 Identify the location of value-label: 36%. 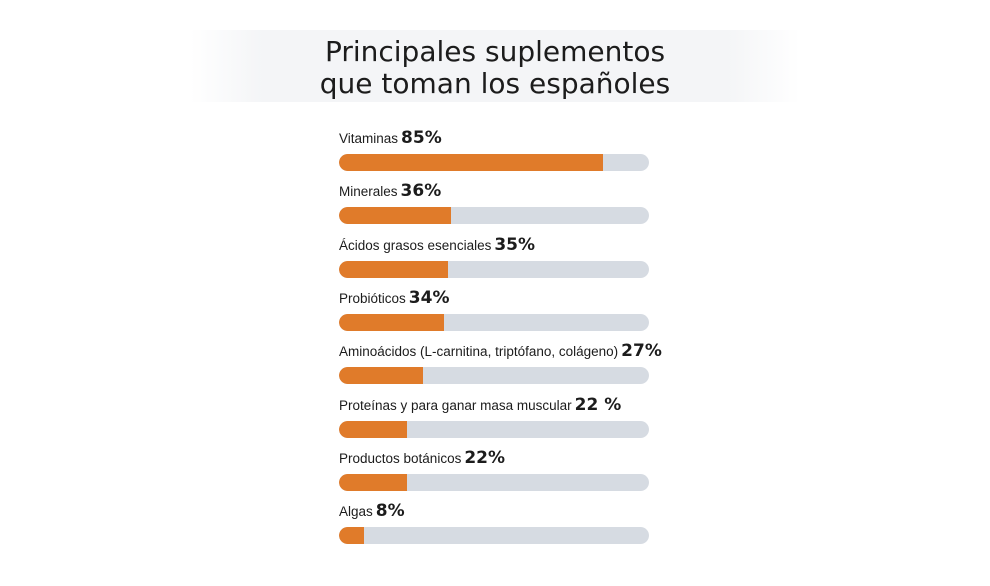
(421, 191).